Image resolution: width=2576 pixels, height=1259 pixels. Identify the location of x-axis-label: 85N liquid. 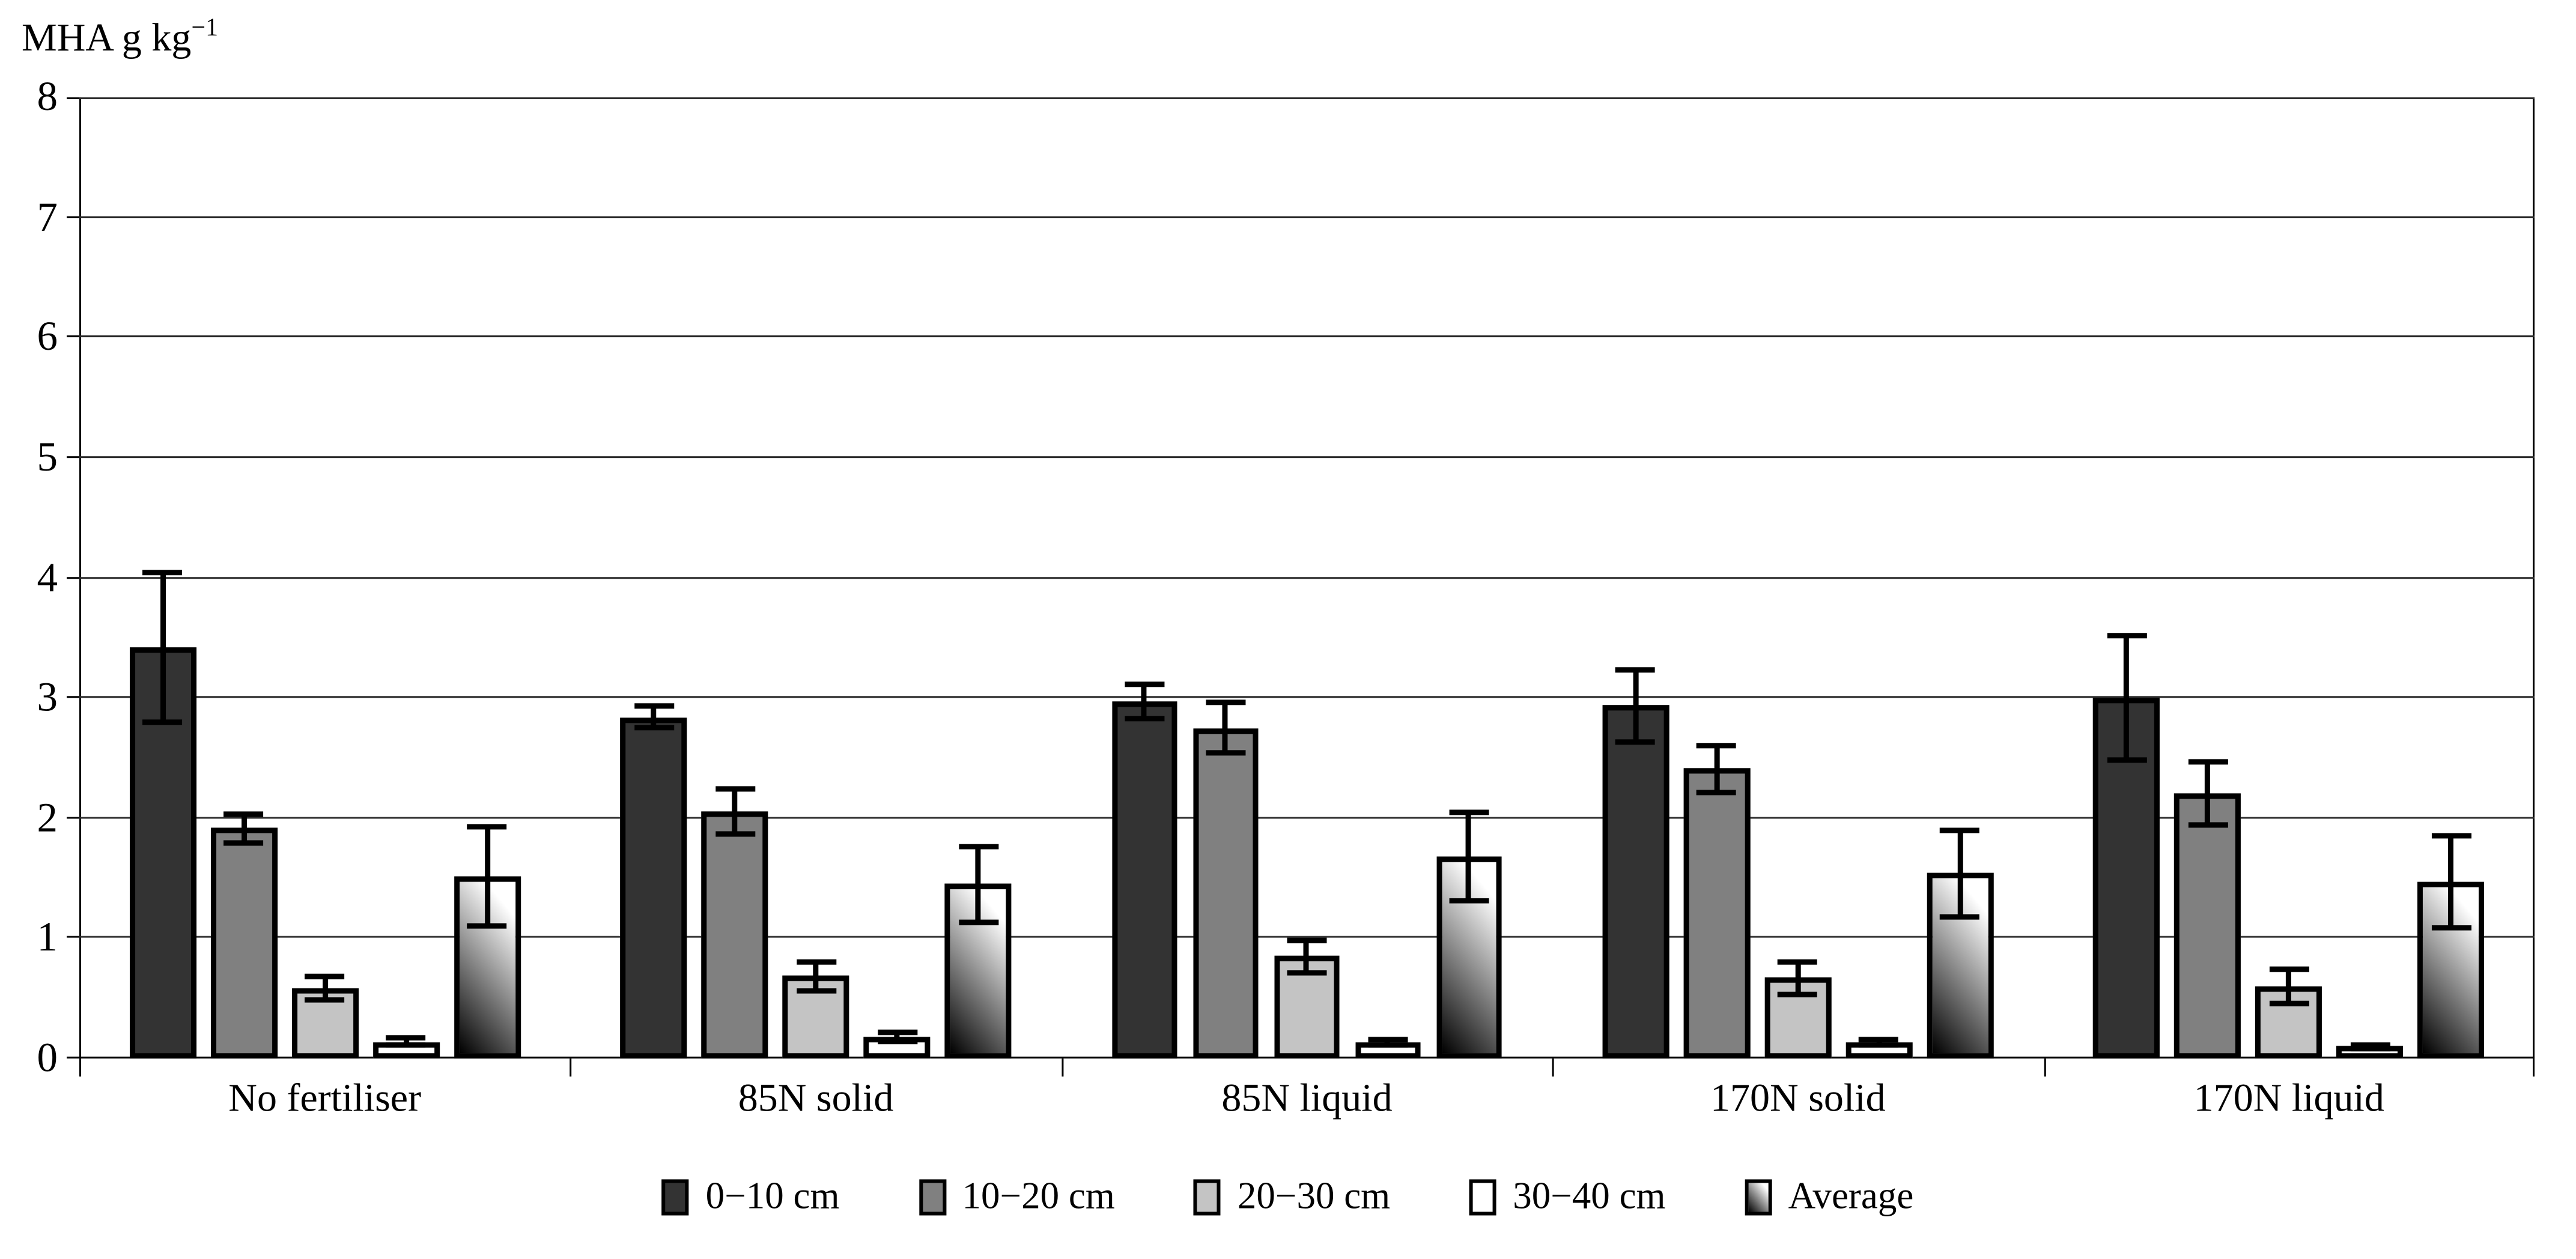
(1307, 1097).